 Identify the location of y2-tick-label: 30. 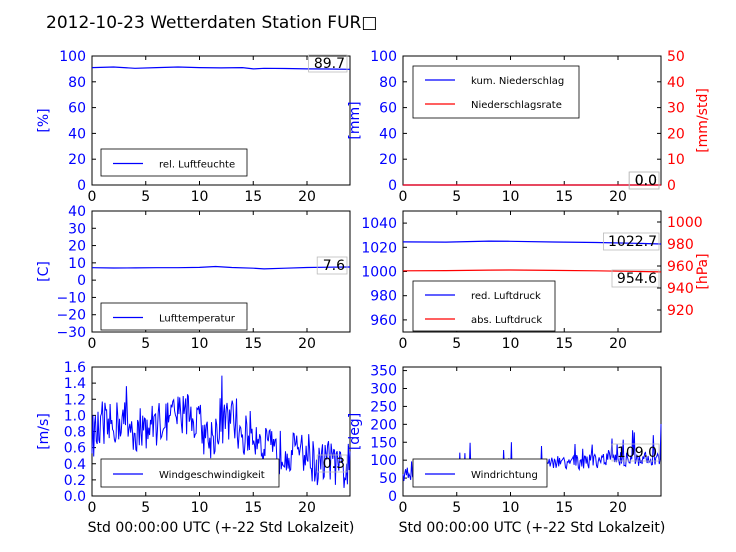
(676, 109).